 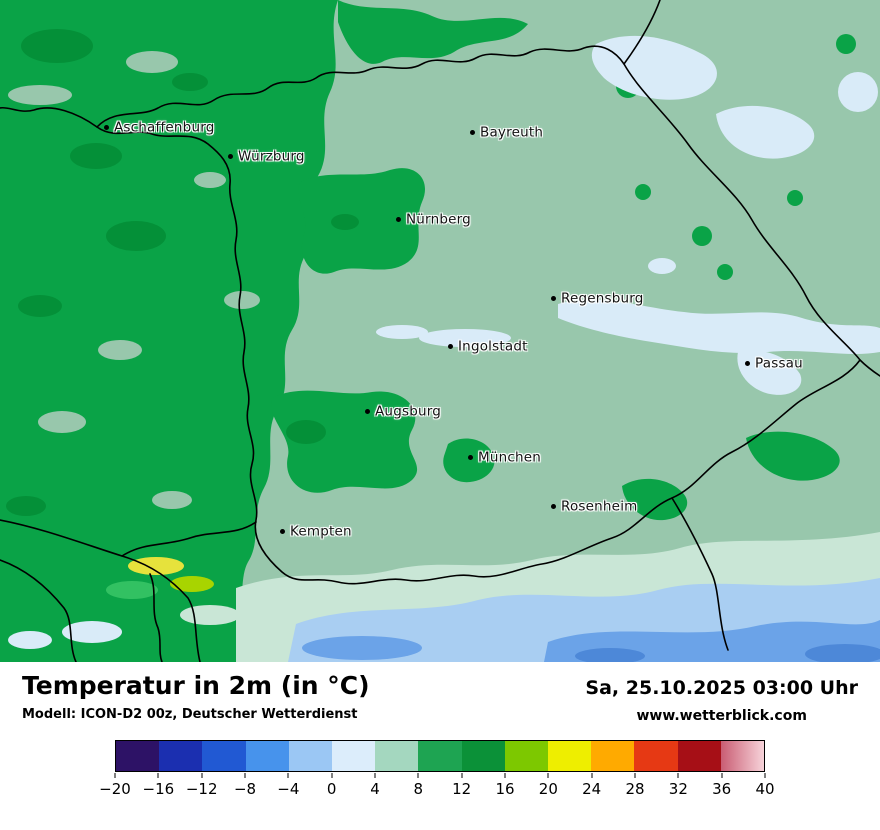 What do you see at coordinates (678, 789) in the screenshot?
I see `colorbar-tick-label: 32` at bounding box center [678, 789].